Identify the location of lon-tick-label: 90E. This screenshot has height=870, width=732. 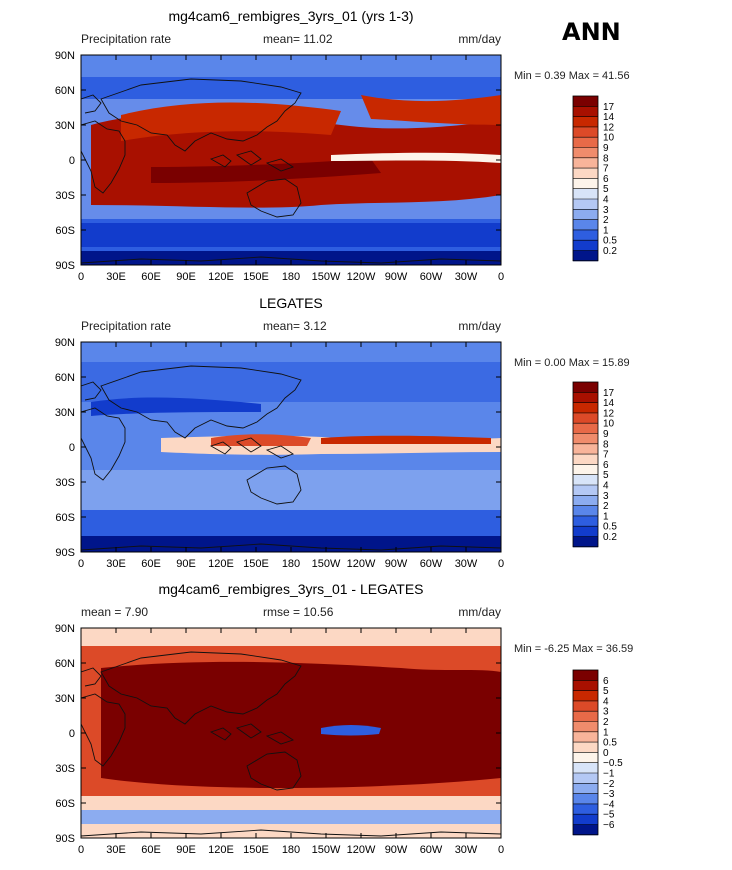
(186, 850).